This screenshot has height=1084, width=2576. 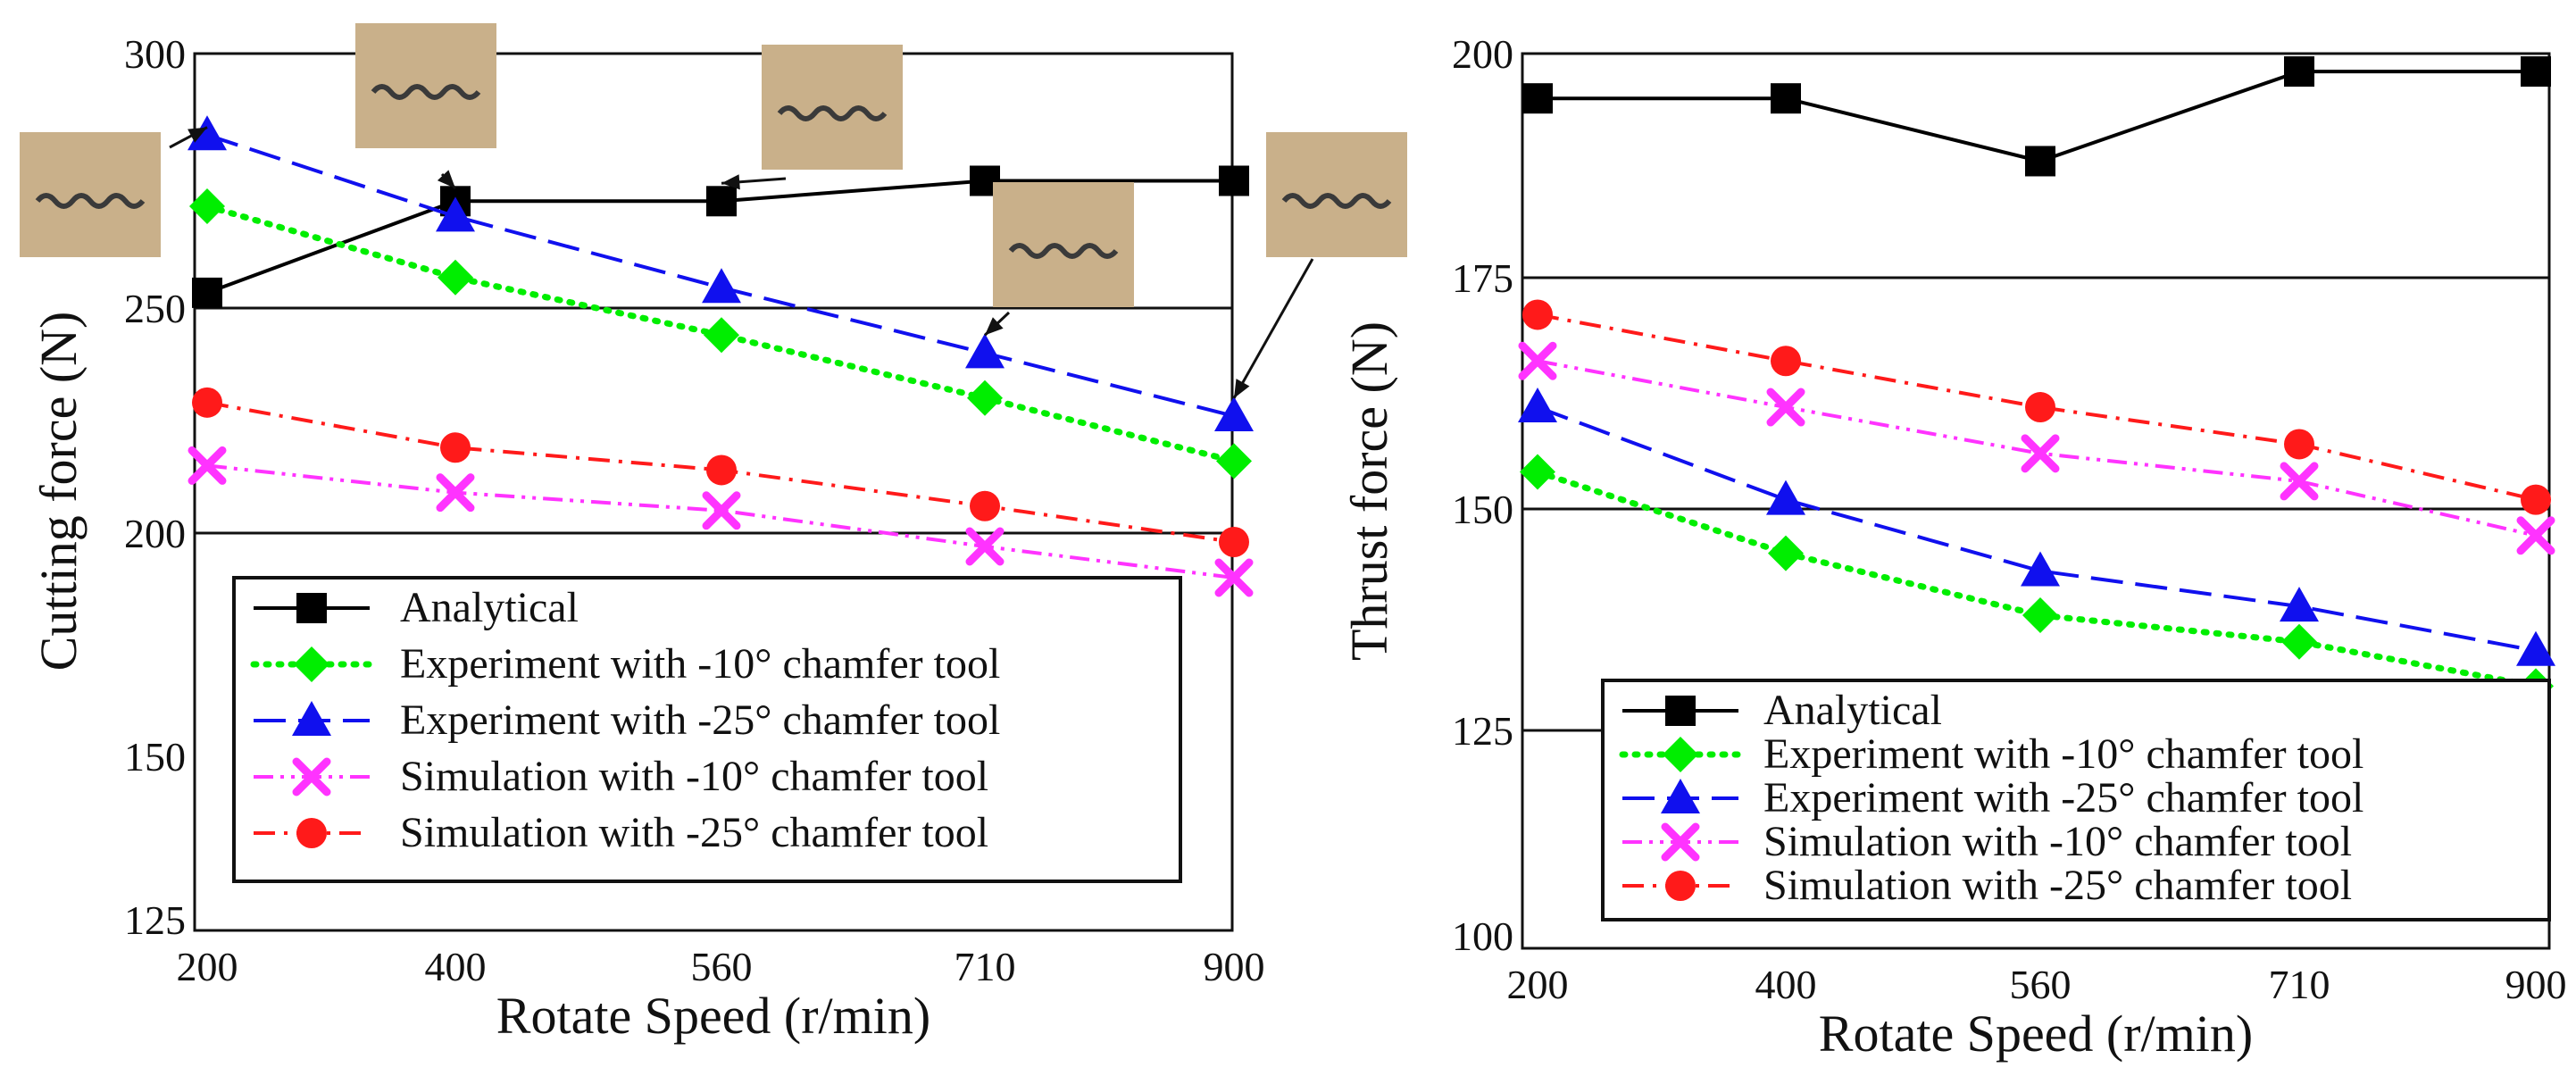 I want to click on legend-marker-analytical, so click(x=311, y=608).